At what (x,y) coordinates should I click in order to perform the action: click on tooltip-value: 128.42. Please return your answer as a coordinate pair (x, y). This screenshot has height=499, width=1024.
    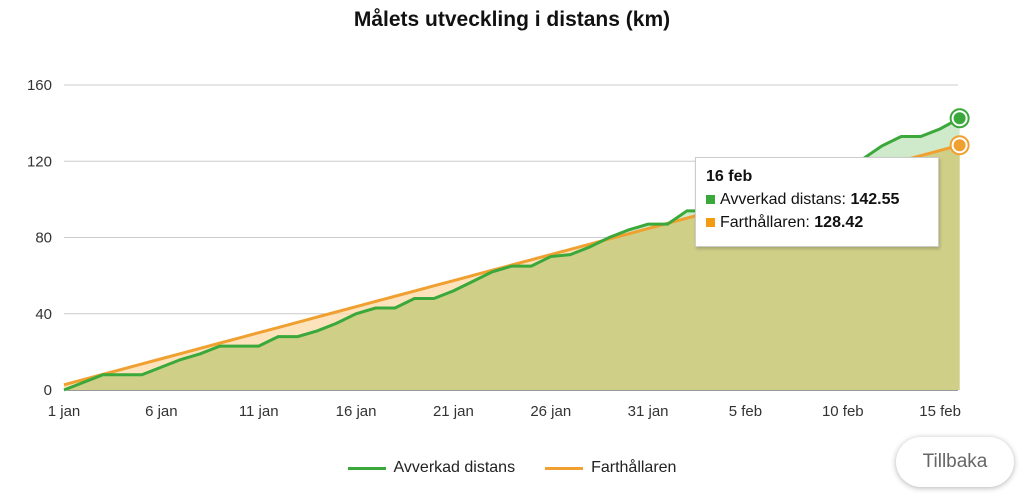
    Looking at the image, I should click on (839, 222).